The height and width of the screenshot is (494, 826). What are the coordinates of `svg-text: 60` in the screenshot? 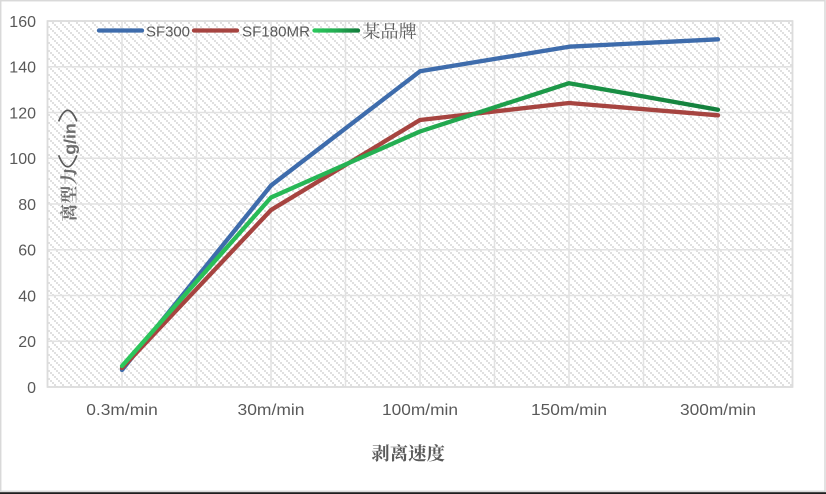 It's located at (27, 251).